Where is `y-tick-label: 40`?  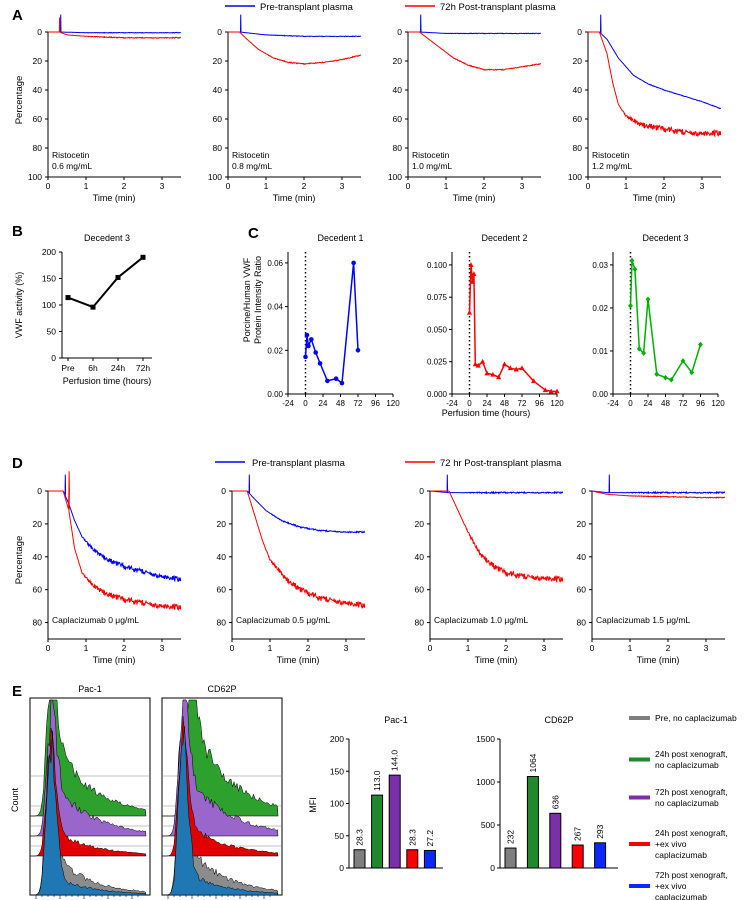 y-tick-label: 40 is located at coordinates (398, 90).